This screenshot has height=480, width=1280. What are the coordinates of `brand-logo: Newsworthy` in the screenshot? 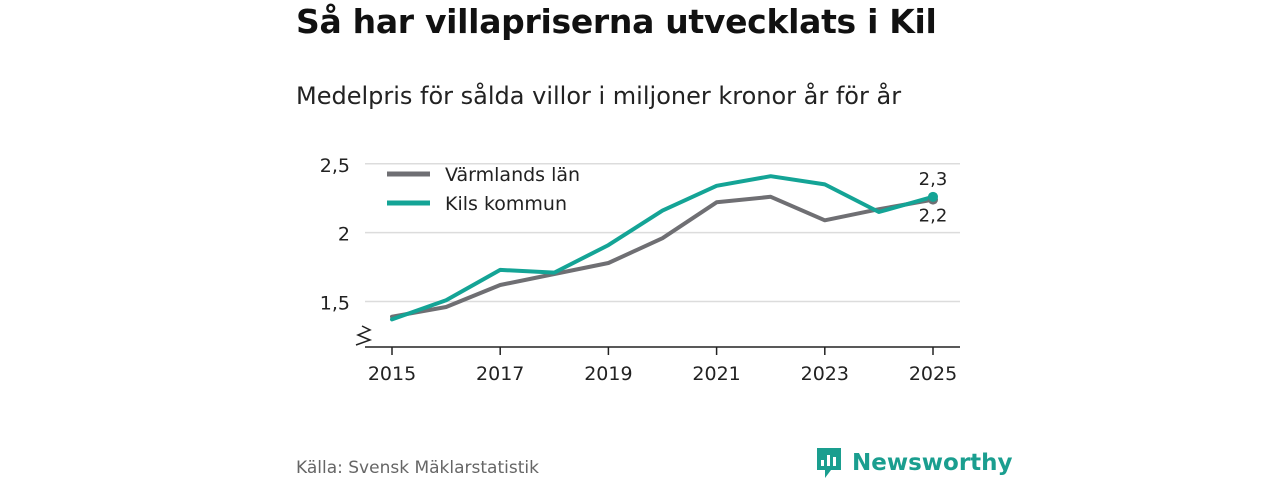 It's located at (914, 463).